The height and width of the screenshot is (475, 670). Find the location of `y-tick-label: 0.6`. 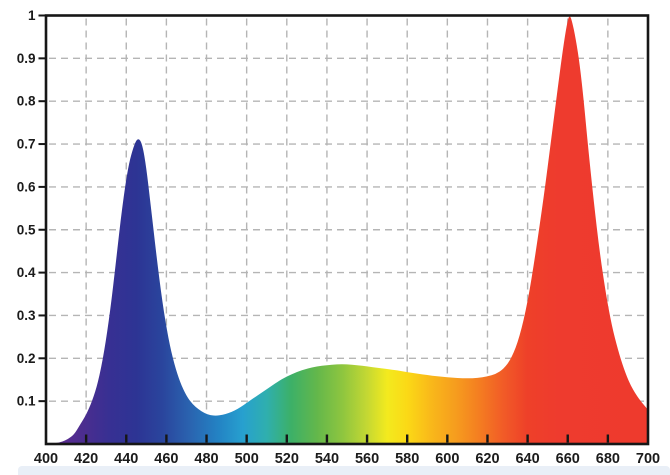

y-tick-label: 0.6 is located at coordinates (26, 186).